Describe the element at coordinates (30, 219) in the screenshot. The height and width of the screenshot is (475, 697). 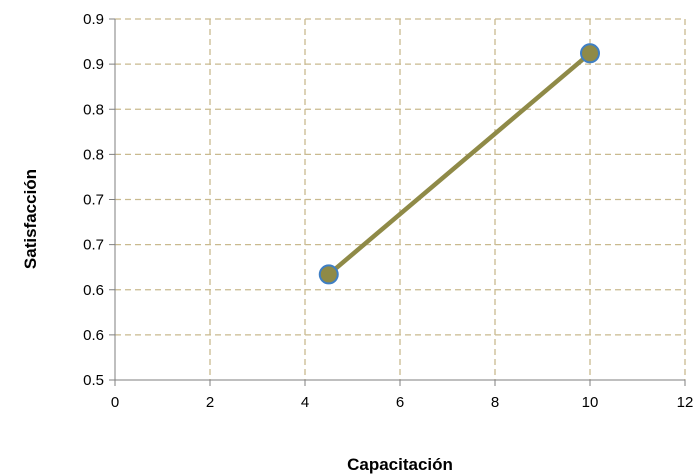
I see `y-axis-title: Satisfacción` at that location.